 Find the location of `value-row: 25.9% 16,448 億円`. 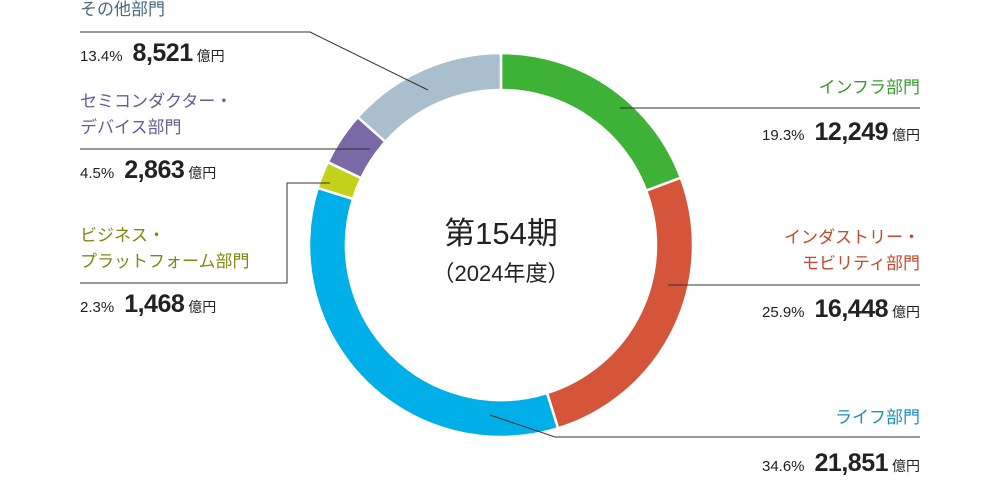

value-row: 25.9% 16,448 億円 is located at coordinates (841, 309).